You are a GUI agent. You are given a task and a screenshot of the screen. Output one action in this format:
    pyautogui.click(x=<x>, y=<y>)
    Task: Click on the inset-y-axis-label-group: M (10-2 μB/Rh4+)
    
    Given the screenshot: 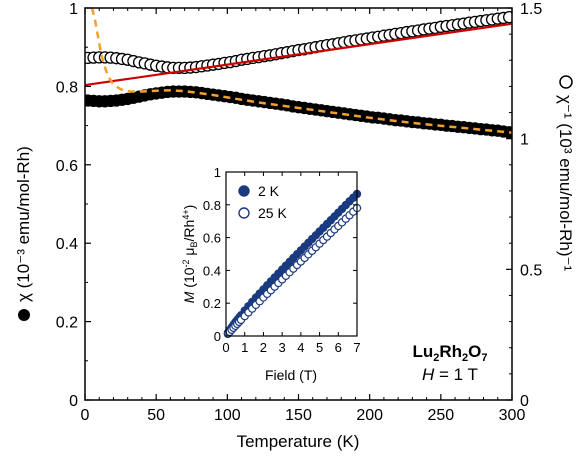 What is the action you would take?
    pyautogui.click(x=190, y=254)
    